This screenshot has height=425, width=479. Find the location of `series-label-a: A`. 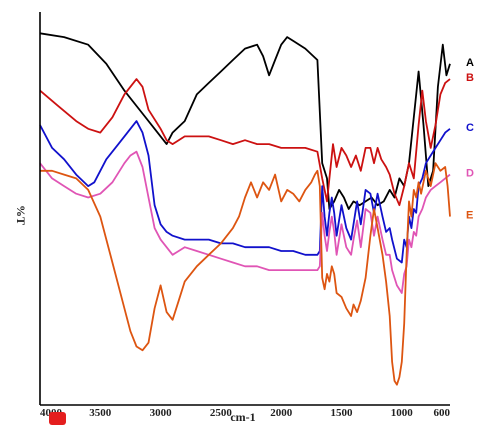

series-label-a: A is located at coordinates (470, 63).